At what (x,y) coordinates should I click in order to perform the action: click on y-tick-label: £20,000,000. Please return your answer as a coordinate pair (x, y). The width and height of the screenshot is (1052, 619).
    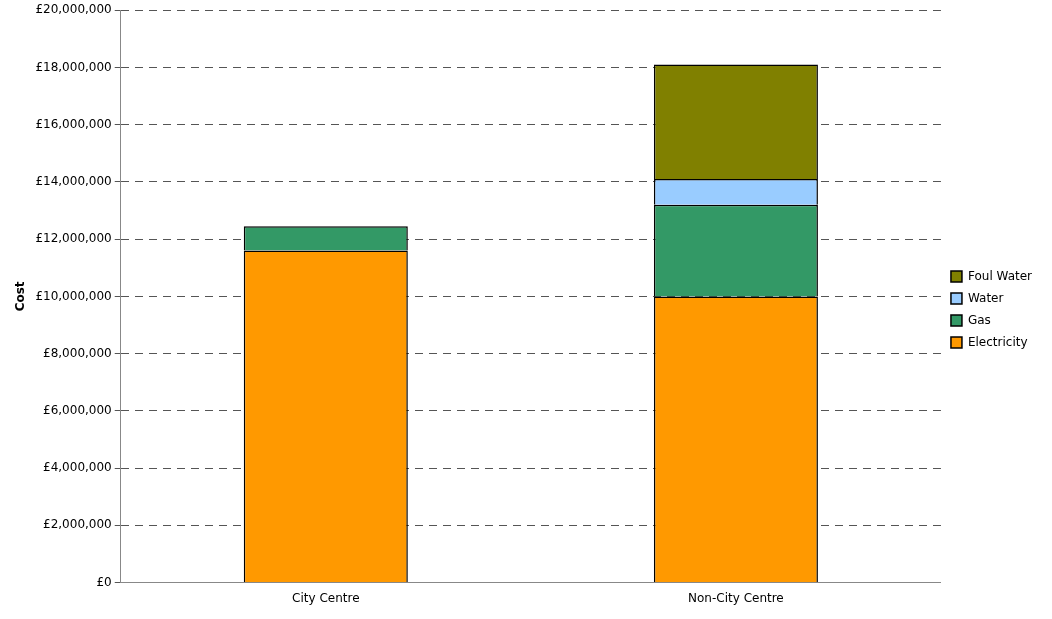
    Looking at the image, I should click on (73, 9).